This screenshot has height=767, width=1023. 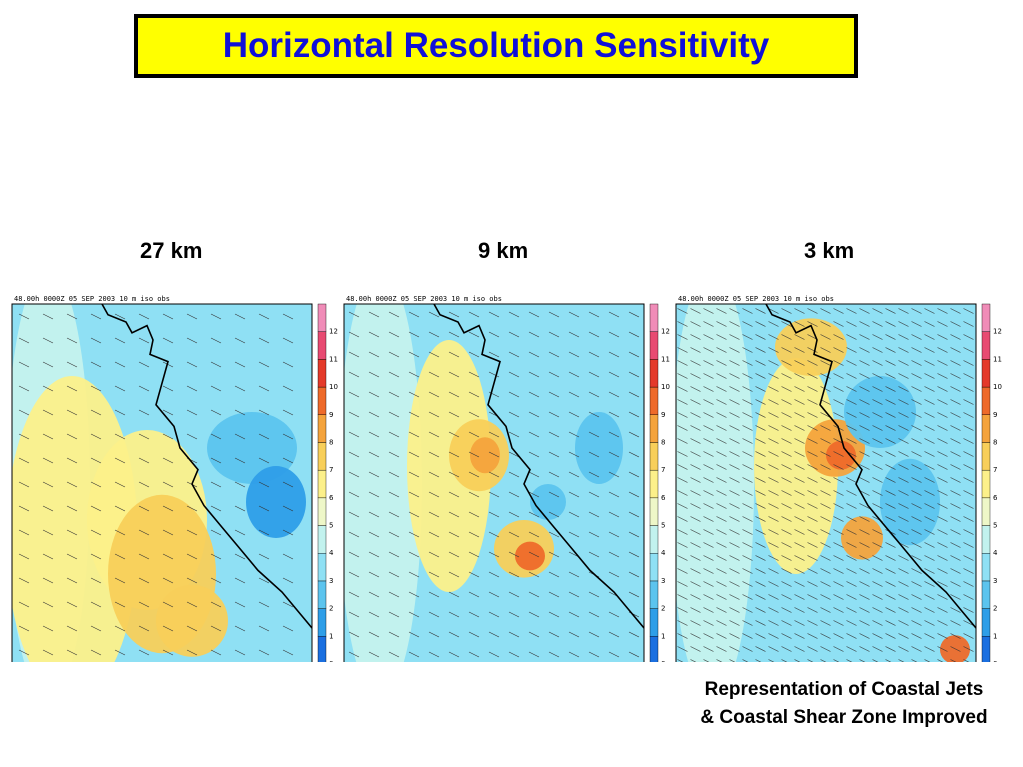 I want to click on colorbar-tick-10: 10, so click(x=997, y=387).